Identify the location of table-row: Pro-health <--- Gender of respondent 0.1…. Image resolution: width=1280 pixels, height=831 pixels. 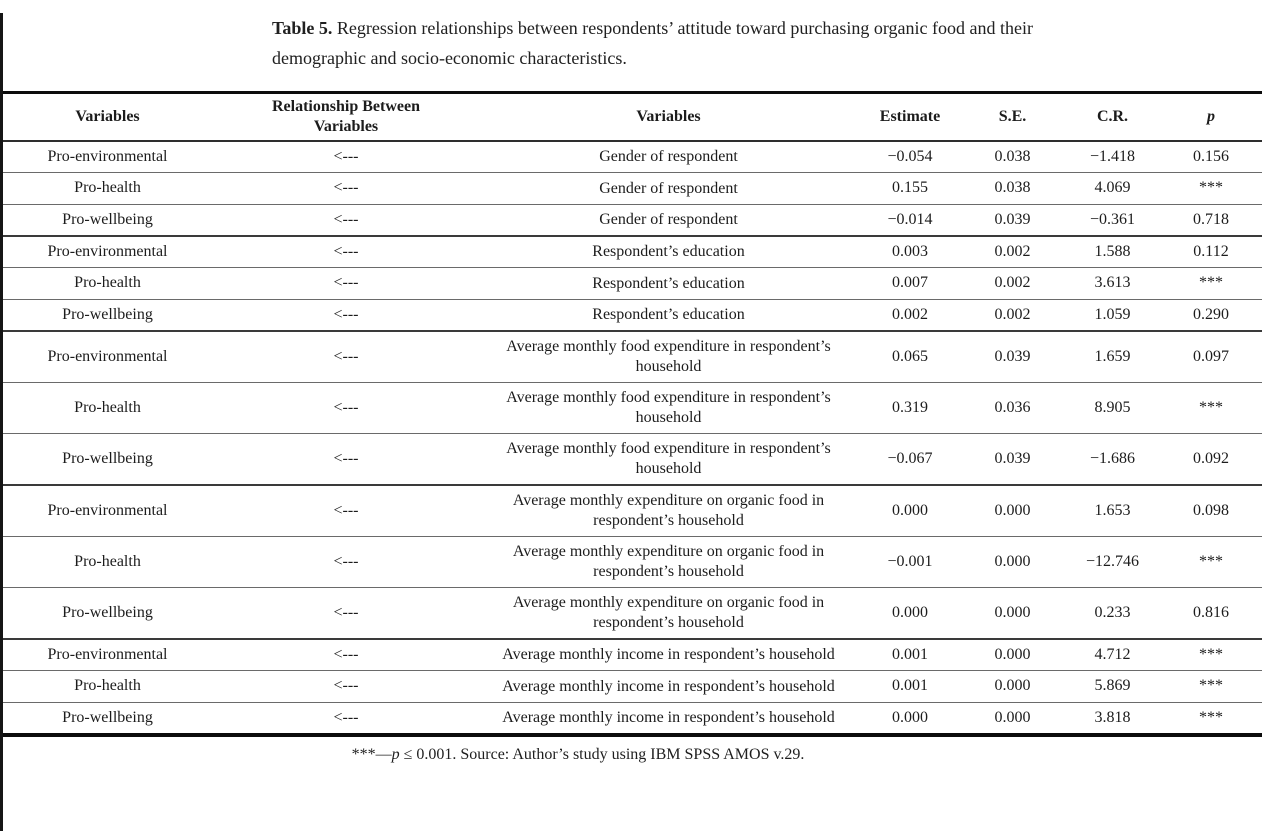
(631, 189).